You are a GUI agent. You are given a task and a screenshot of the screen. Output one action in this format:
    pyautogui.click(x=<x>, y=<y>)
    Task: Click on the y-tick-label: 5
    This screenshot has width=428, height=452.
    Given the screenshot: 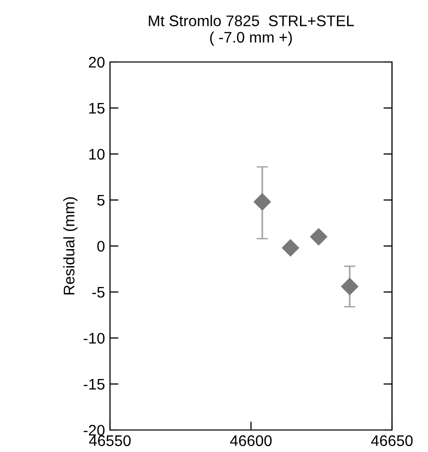 What is the action you would take?
    pyautogui.click(x=100, y=200)
    